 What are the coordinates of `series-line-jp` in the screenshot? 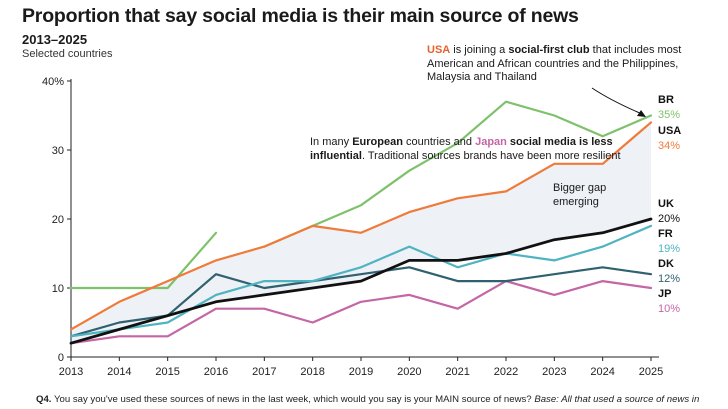 It's located at (361, 312).